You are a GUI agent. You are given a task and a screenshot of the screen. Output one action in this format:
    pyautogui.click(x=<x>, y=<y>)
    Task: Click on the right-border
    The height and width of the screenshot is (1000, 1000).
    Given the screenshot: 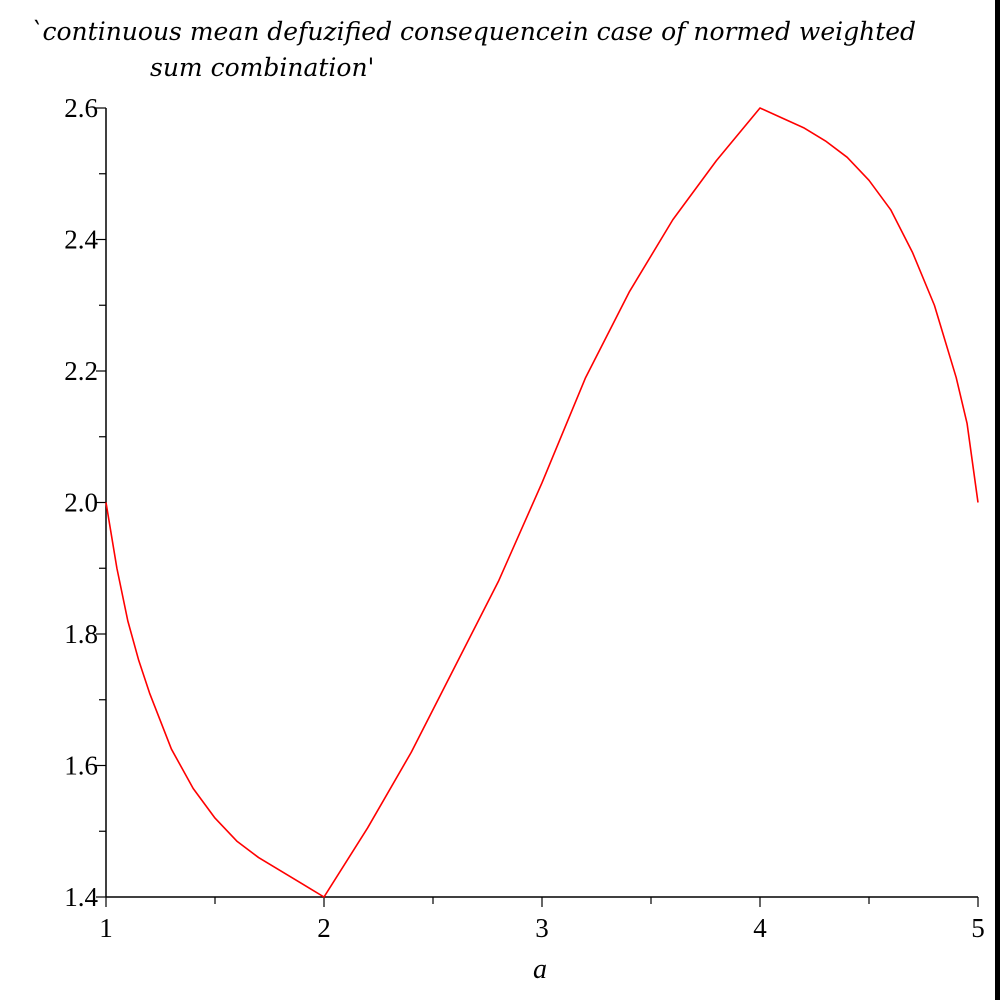 What is the action you would take?
    pyautogui.click(x=997, y=500)
    